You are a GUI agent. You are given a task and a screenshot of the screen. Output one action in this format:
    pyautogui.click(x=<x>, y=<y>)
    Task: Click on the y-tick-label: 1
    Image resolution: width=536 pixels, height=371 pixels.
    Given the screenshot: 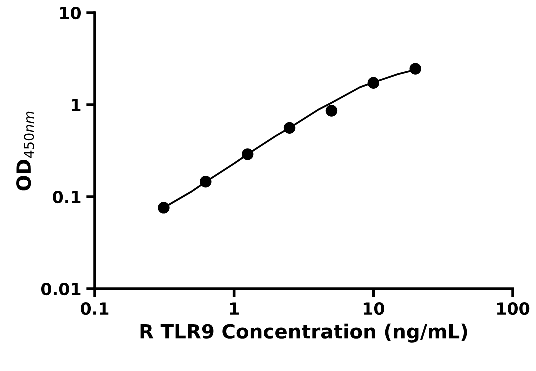 What is the action you would take?
    pyautogui.click(x=76, y=105)
    